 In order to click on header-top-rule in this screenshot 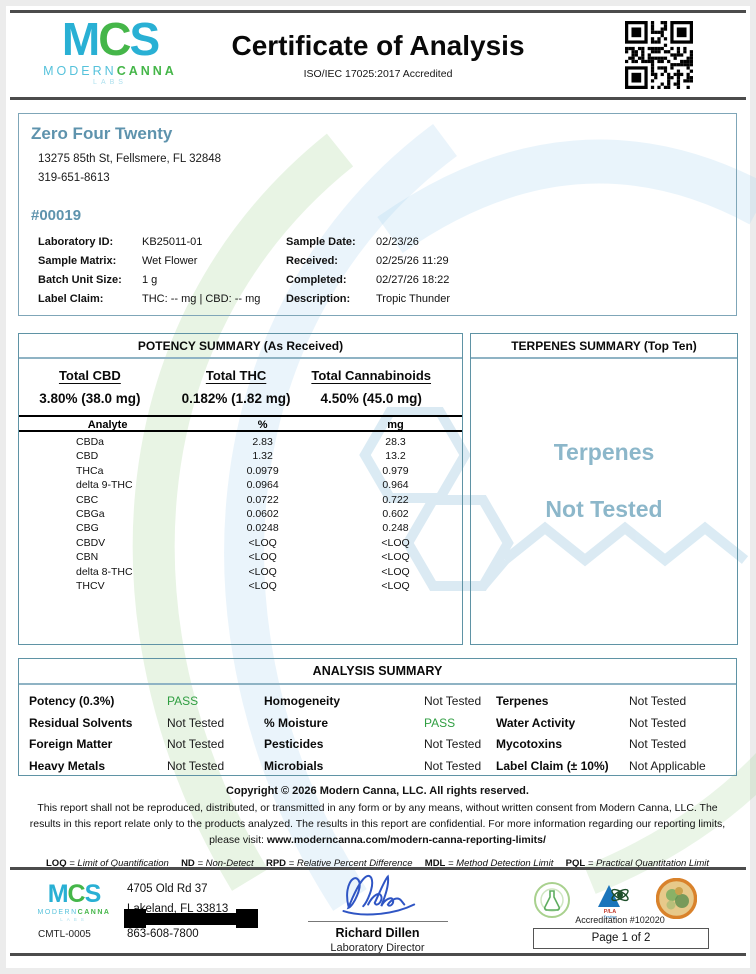, I will do `click(378, 11)`.